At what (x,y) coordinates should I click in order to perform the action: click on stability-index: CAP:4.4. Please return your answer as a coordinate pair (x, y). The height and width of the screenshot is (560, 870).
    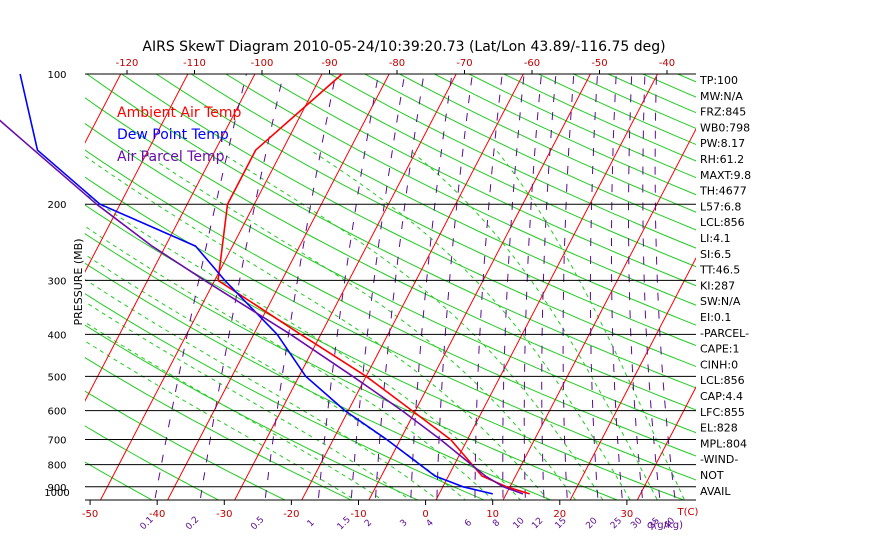
    Looking at the image, I should click on (721, 396).